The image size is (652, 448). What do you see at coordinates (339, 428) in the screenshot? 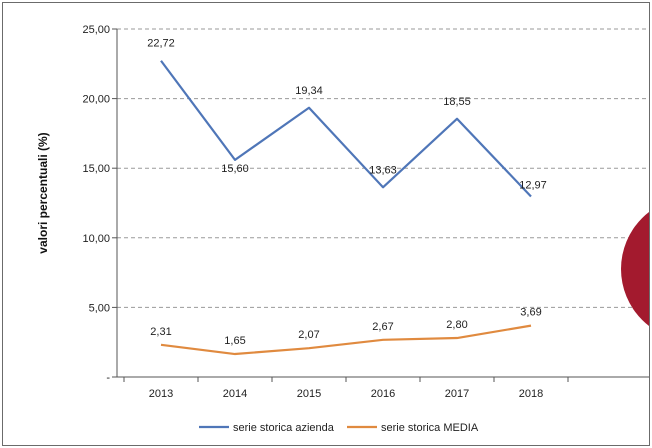
I see `legend: serie storica azienda serie storica MEDIA` at bounding box center [339, 428].